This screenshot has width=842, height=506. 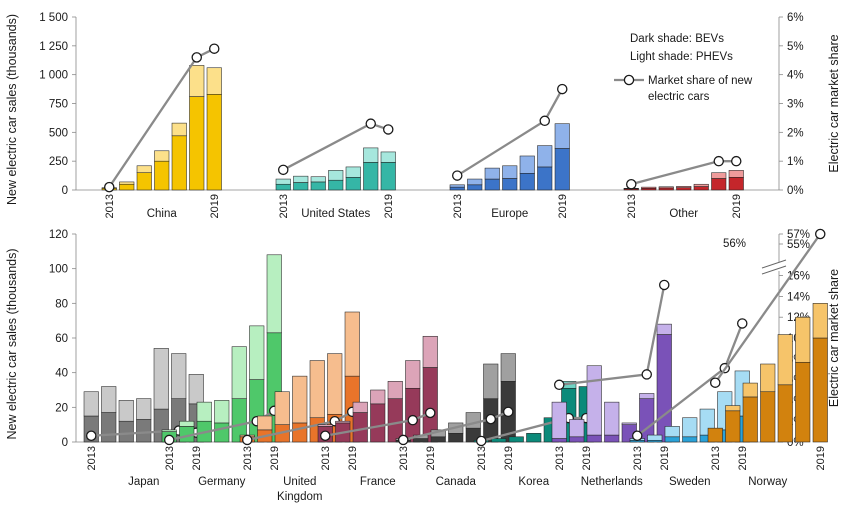 What do you see at coordinates (299, 482) in the screenshot?
I see `category-label: United` at bounding box center [299, 482].